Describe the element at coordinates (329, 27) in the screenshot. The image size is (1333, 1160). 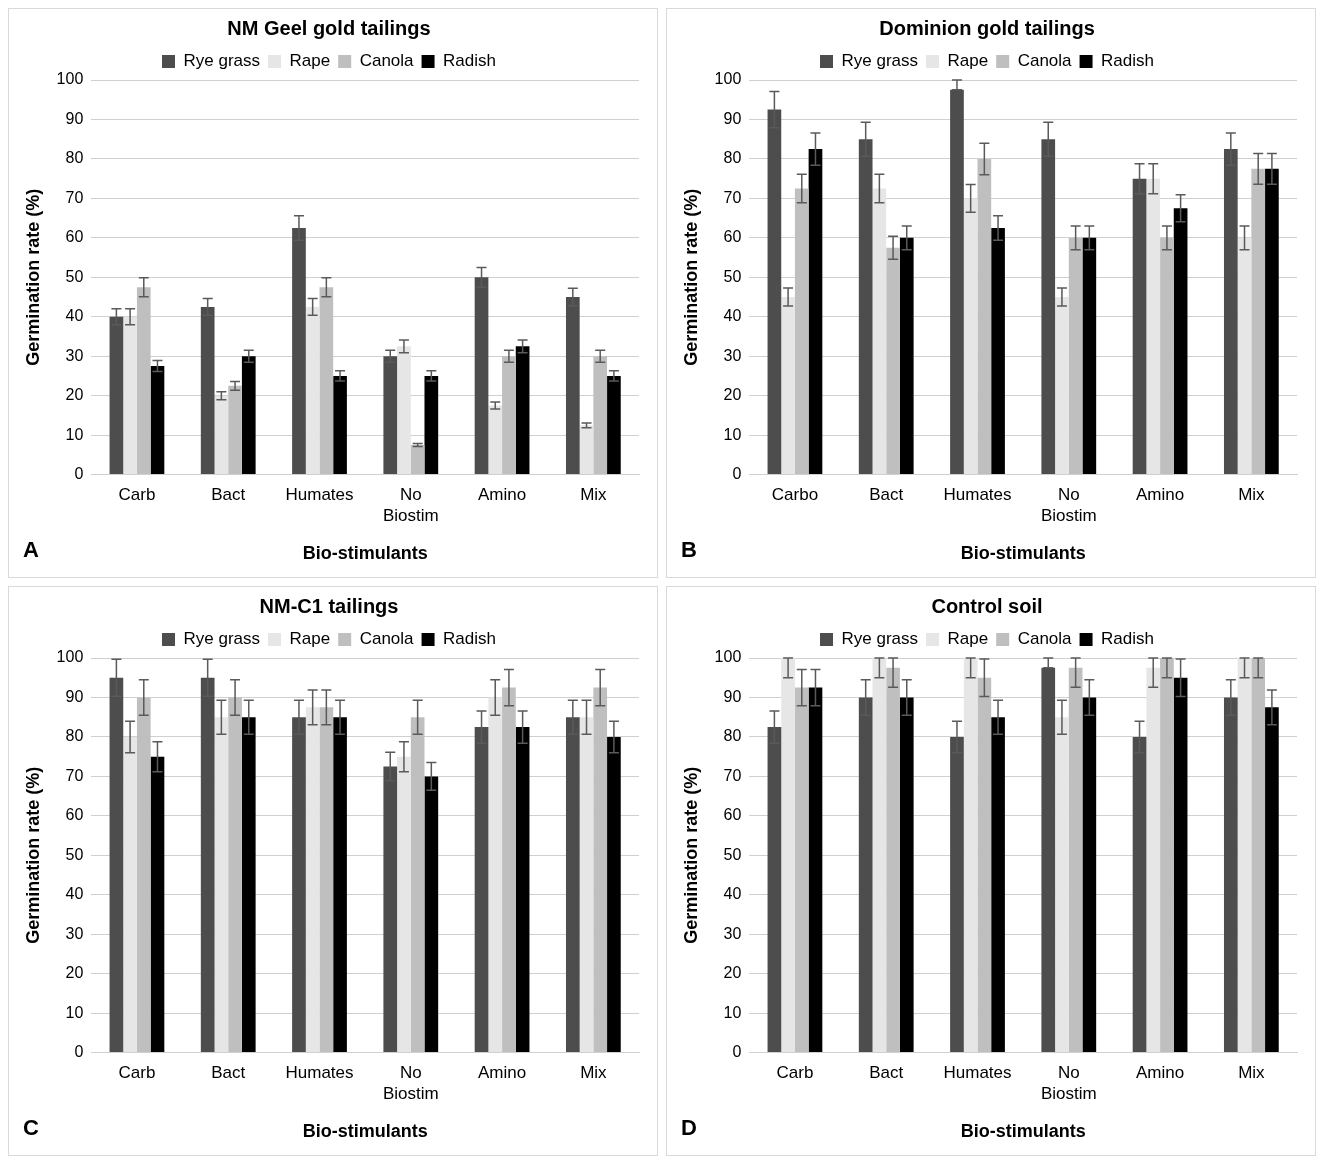
I see `chart-title: NM Geel gold tailings` at that location.